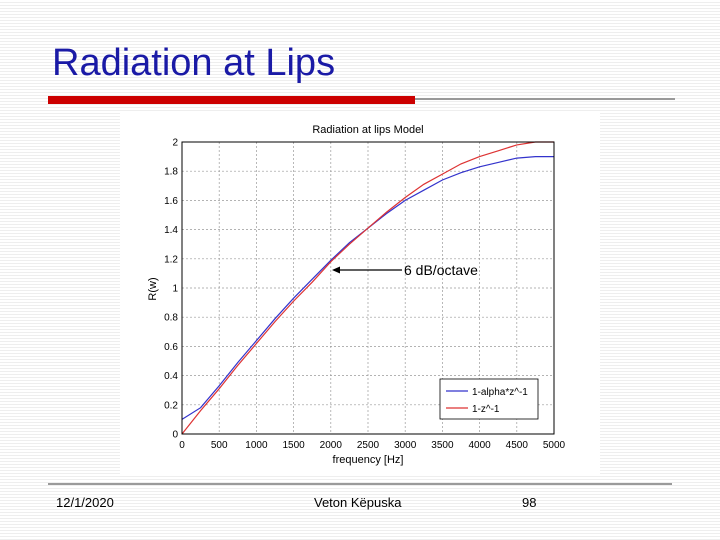 The image size is (720, 540). Describe the element at coordinates (171, 201) in the screenshot. I see `y-tick-label: 1.6` at that location.